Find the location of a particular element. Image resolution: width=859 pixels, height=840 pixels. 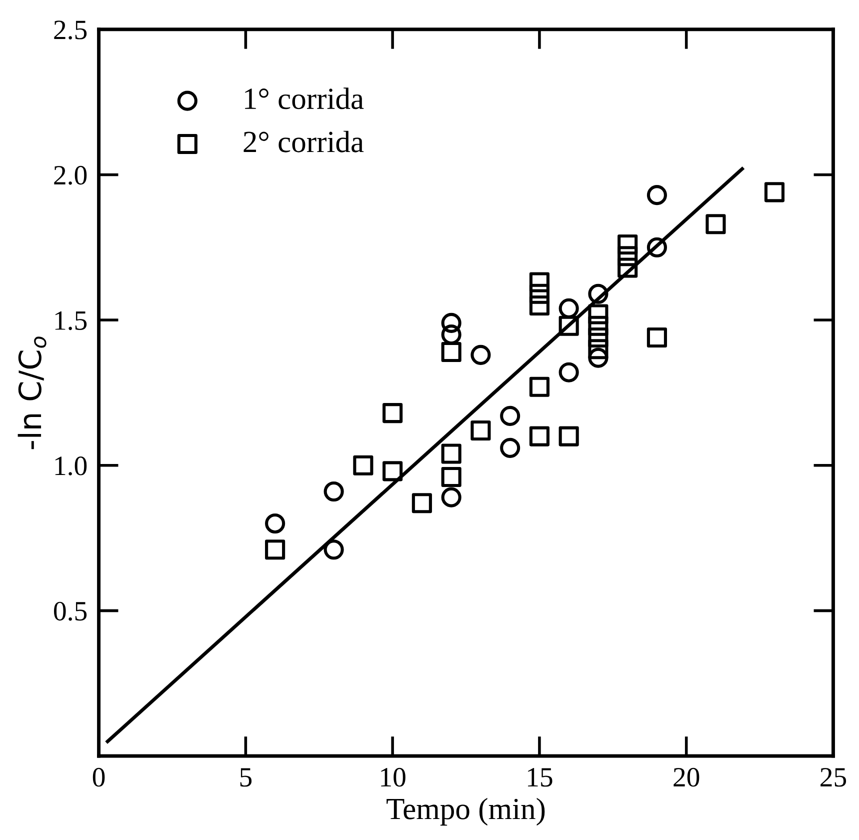

x-tick-label: 5 is located at coordinates (246, 777).